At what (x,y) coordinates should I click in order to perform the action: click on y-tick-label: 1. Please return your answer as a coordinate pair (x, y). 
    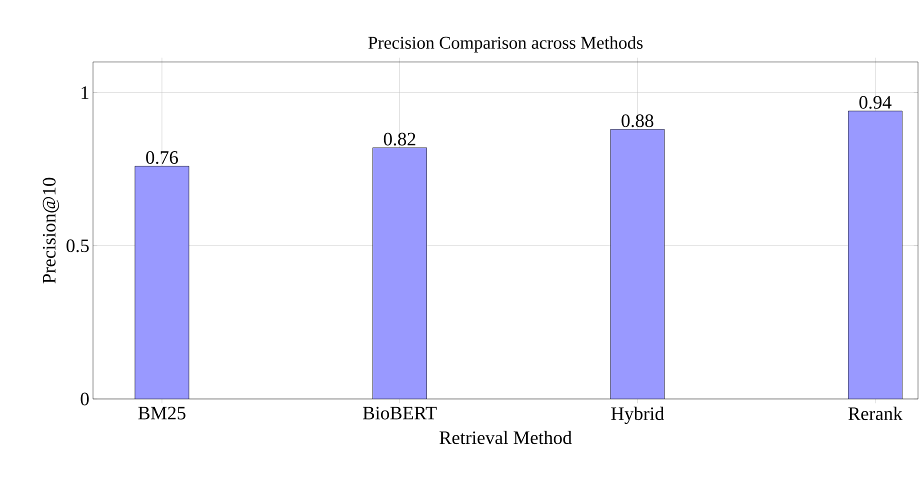
    Looking at the image, I should click on (85, 92).